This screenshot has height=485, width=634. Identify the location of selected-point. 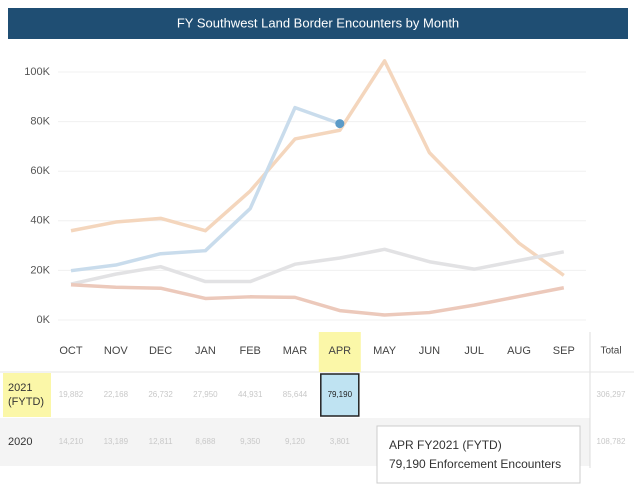
(340, 124).